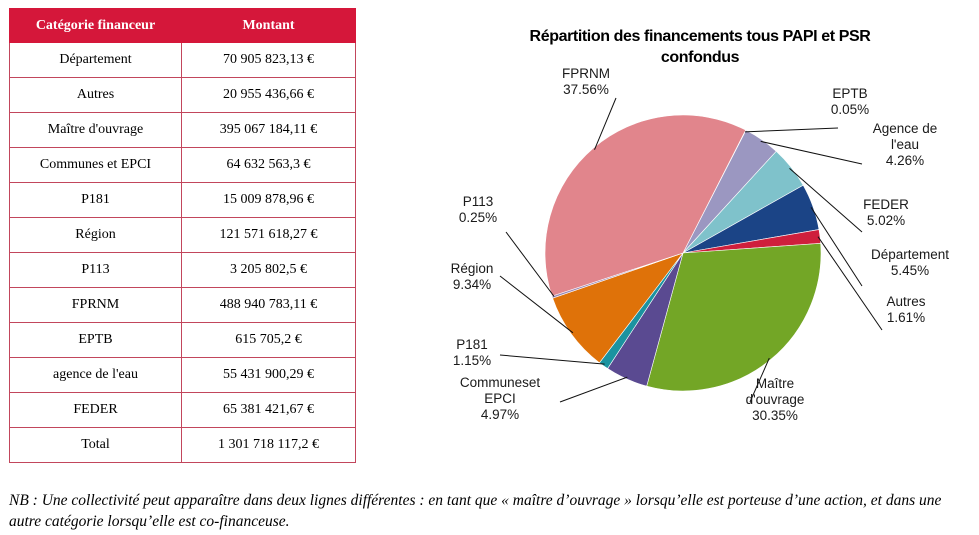  I want to click on amount-cell: 64 632 563,3 €, so click(268, 165).